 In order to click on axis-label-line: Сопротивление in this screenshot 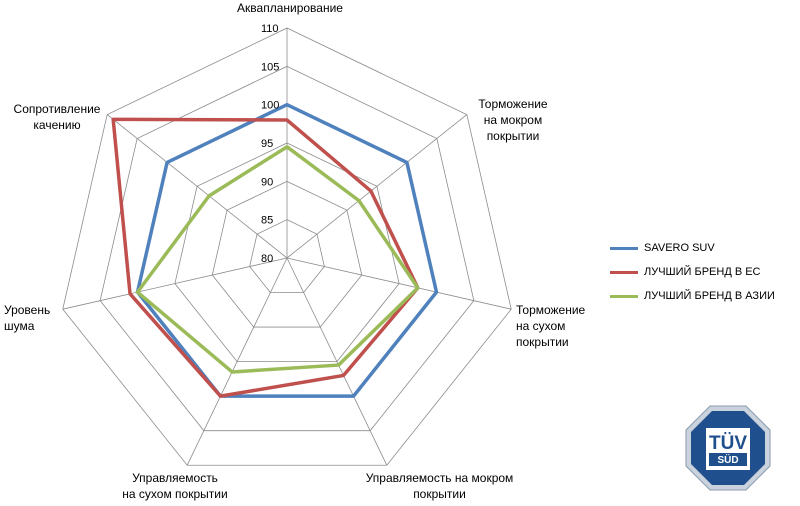, I will do `click(57, 109)`.